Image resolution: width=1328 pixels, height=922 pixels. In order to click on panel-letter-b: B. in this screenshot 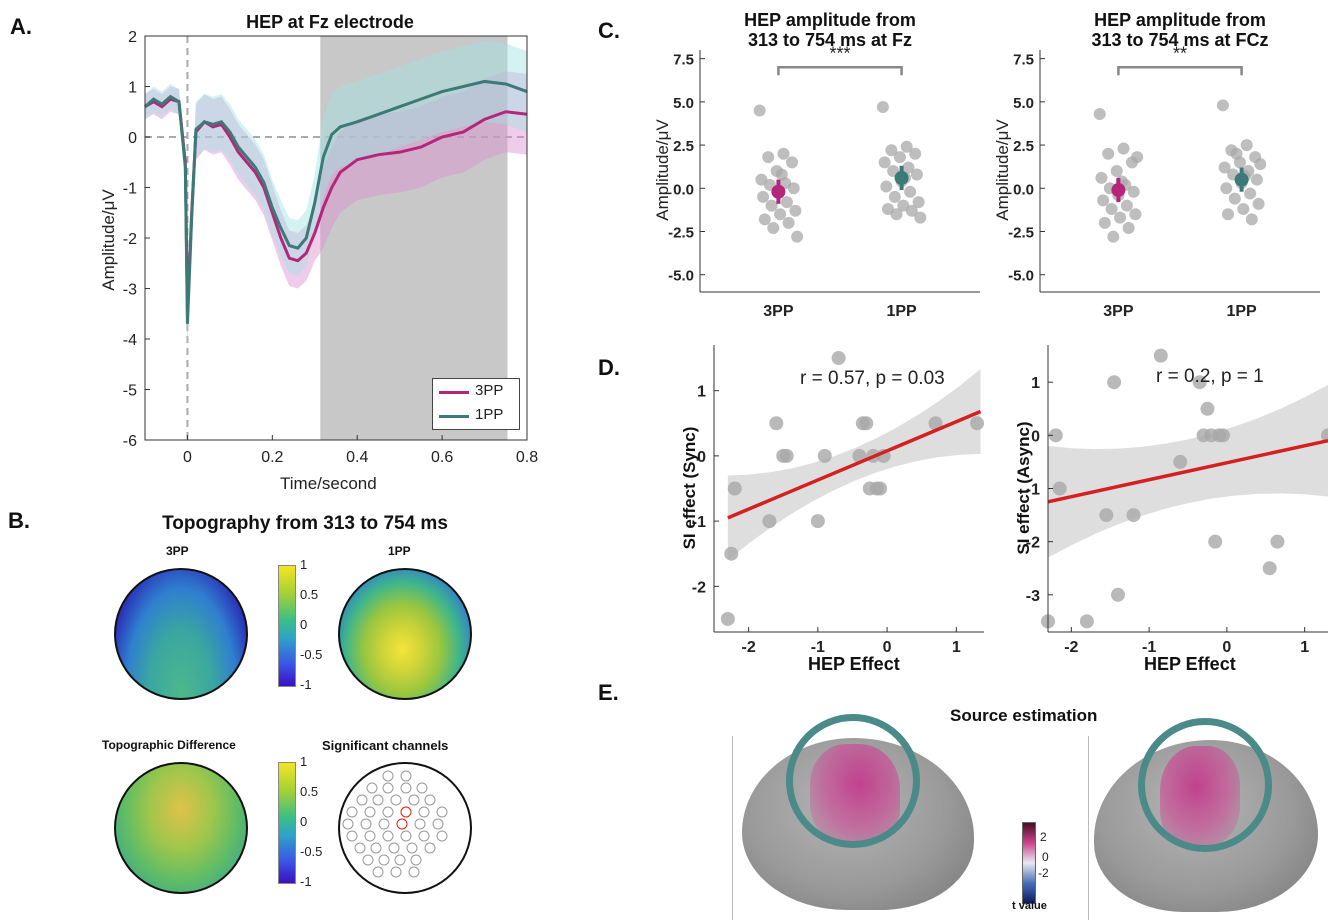, I will do `click(19, 520)`.